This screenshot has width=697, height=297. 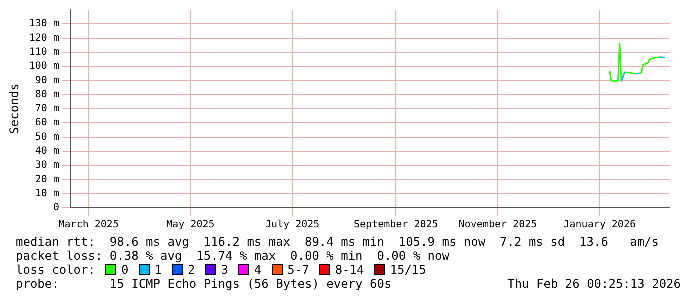 What do you see at coordinates (258, 270) in the screenshot?
I see `legend-label: 4` at bounding box center [258, 270].